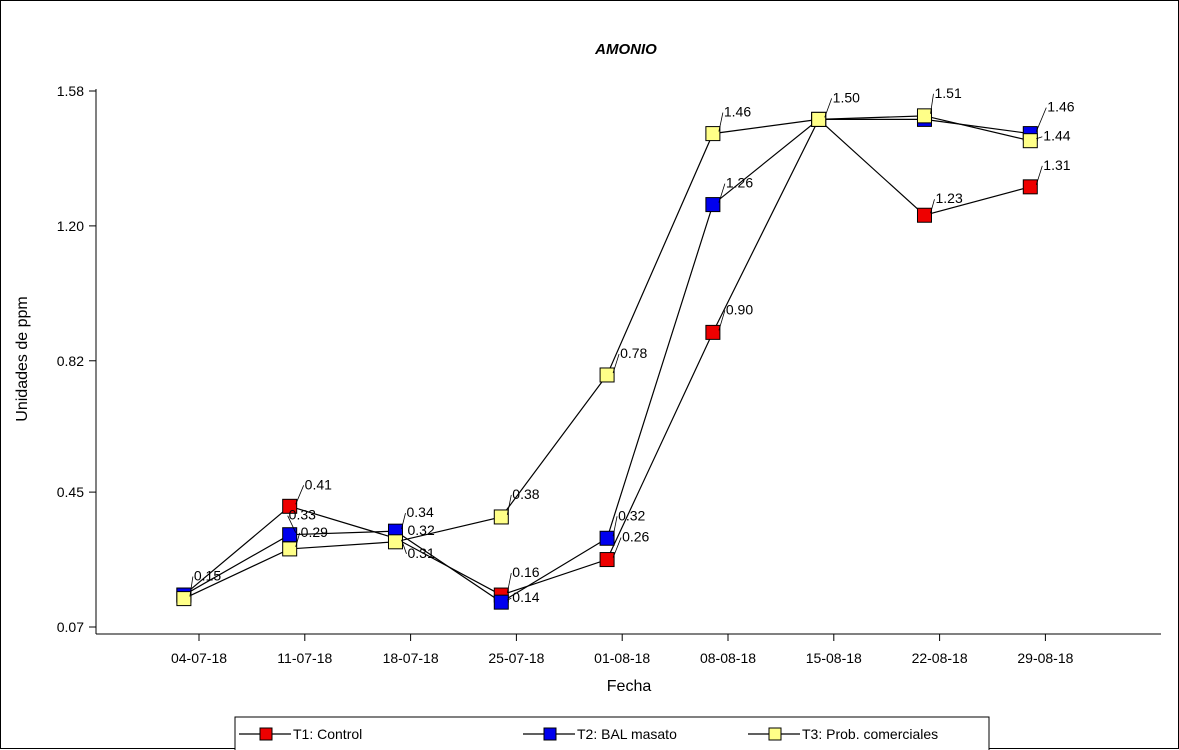 This screenshot has width=1179, height=750. I want to click on data-label: 0.33, so click(302, 515).